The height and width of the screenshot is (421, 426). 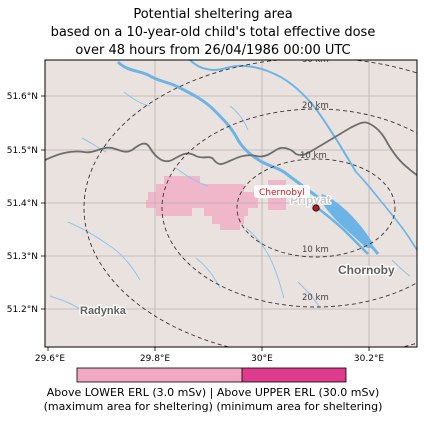 I want to click on ring-label-10km-lower: 10 km, so click(x=315, y=250).